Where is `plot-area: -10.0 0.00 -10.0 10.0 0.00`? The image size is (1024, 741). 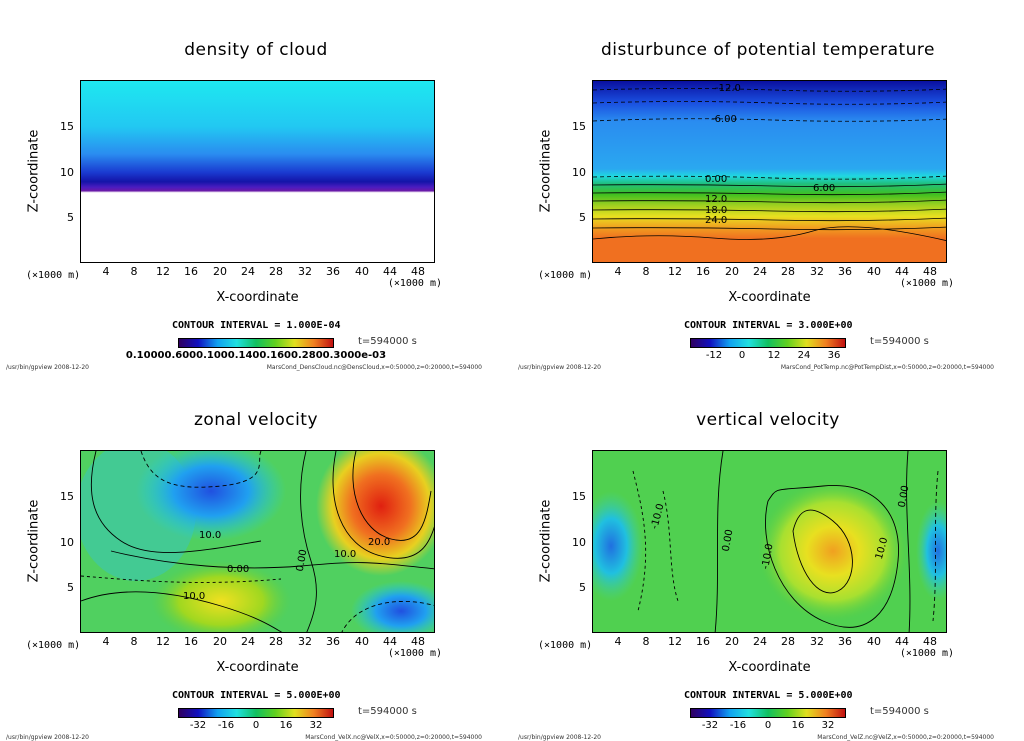
plot-area: -10.0 0.00 -10.0 10.0 0.00 is located at coordinates (769, 541).